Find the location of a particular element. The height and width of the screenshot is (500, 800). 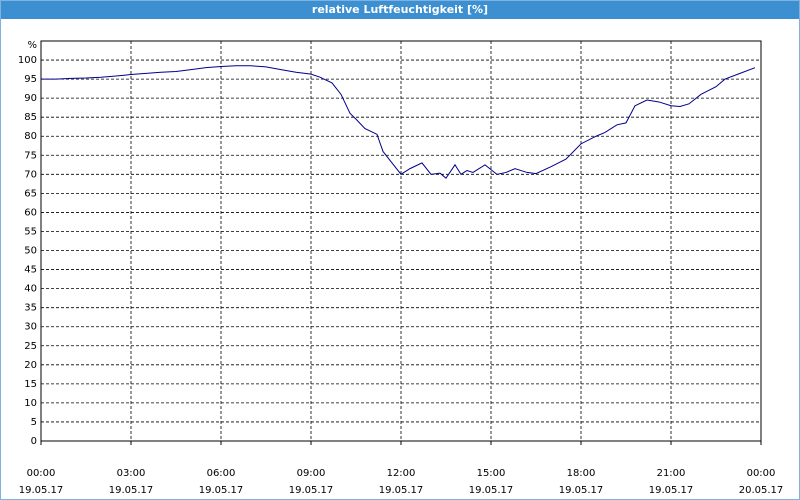

chart-title: relative Luftfeuchtigkeit [%] is located at coordinates (400, 10).